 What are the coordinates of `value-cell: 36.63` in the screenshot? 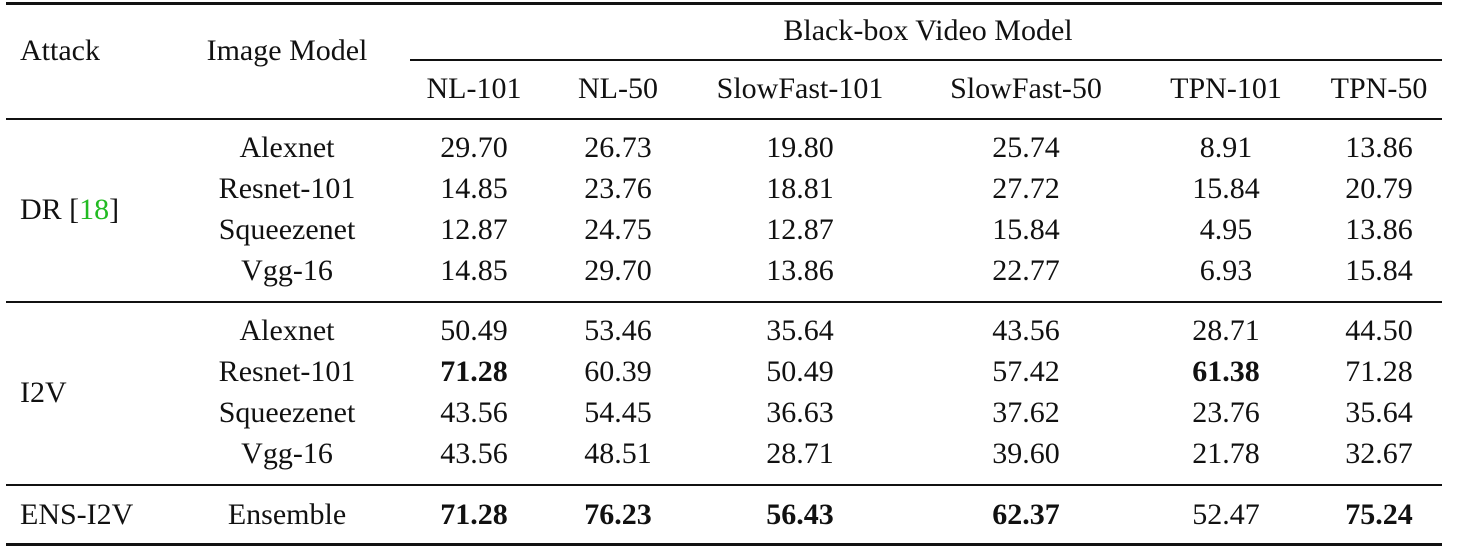 It's located at (800, 412).